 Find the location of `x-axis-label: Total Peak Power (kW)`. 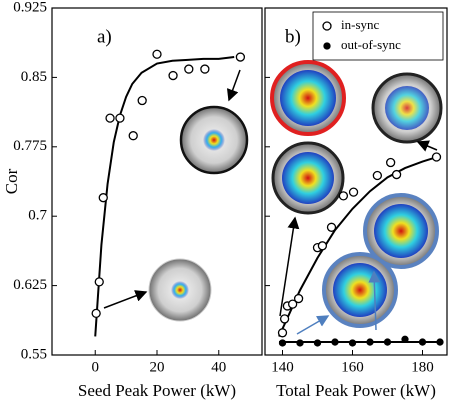

x-axis-label: Total Peak Power (kW) is located at coordinates (356, 390).